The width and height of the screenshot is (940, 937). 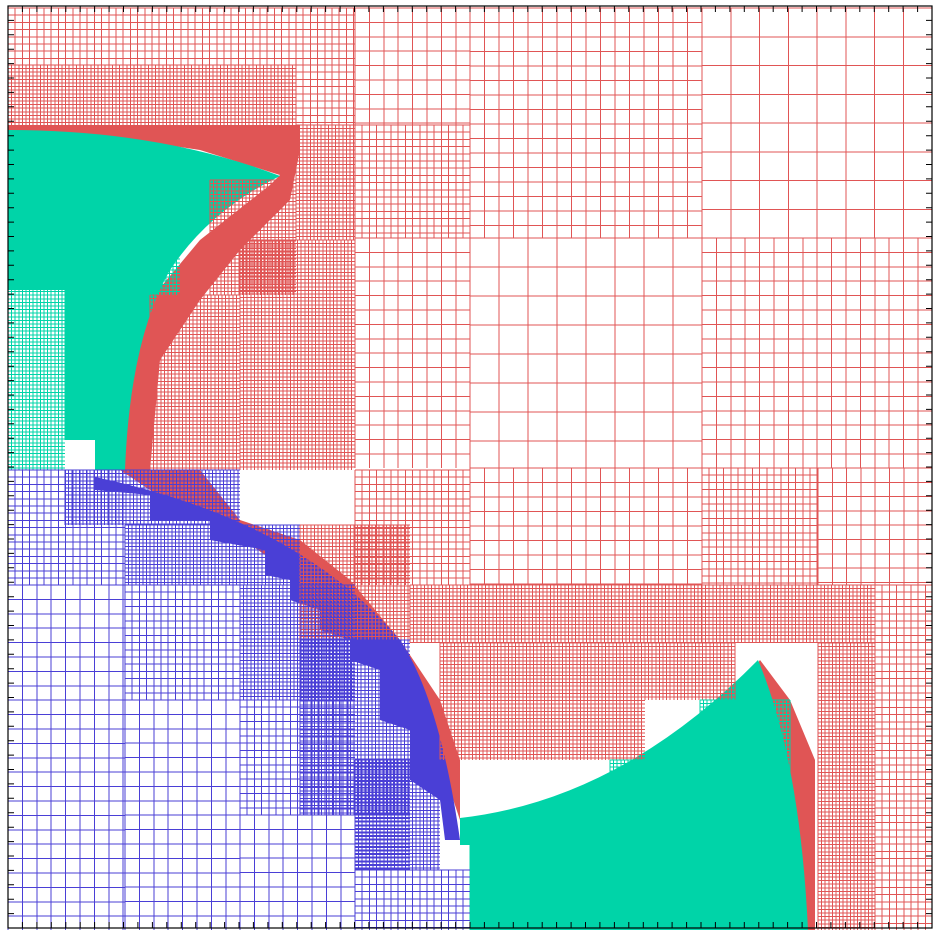 I want to click on mesh-block-blue-l4-d, so click(x=297, y=642).